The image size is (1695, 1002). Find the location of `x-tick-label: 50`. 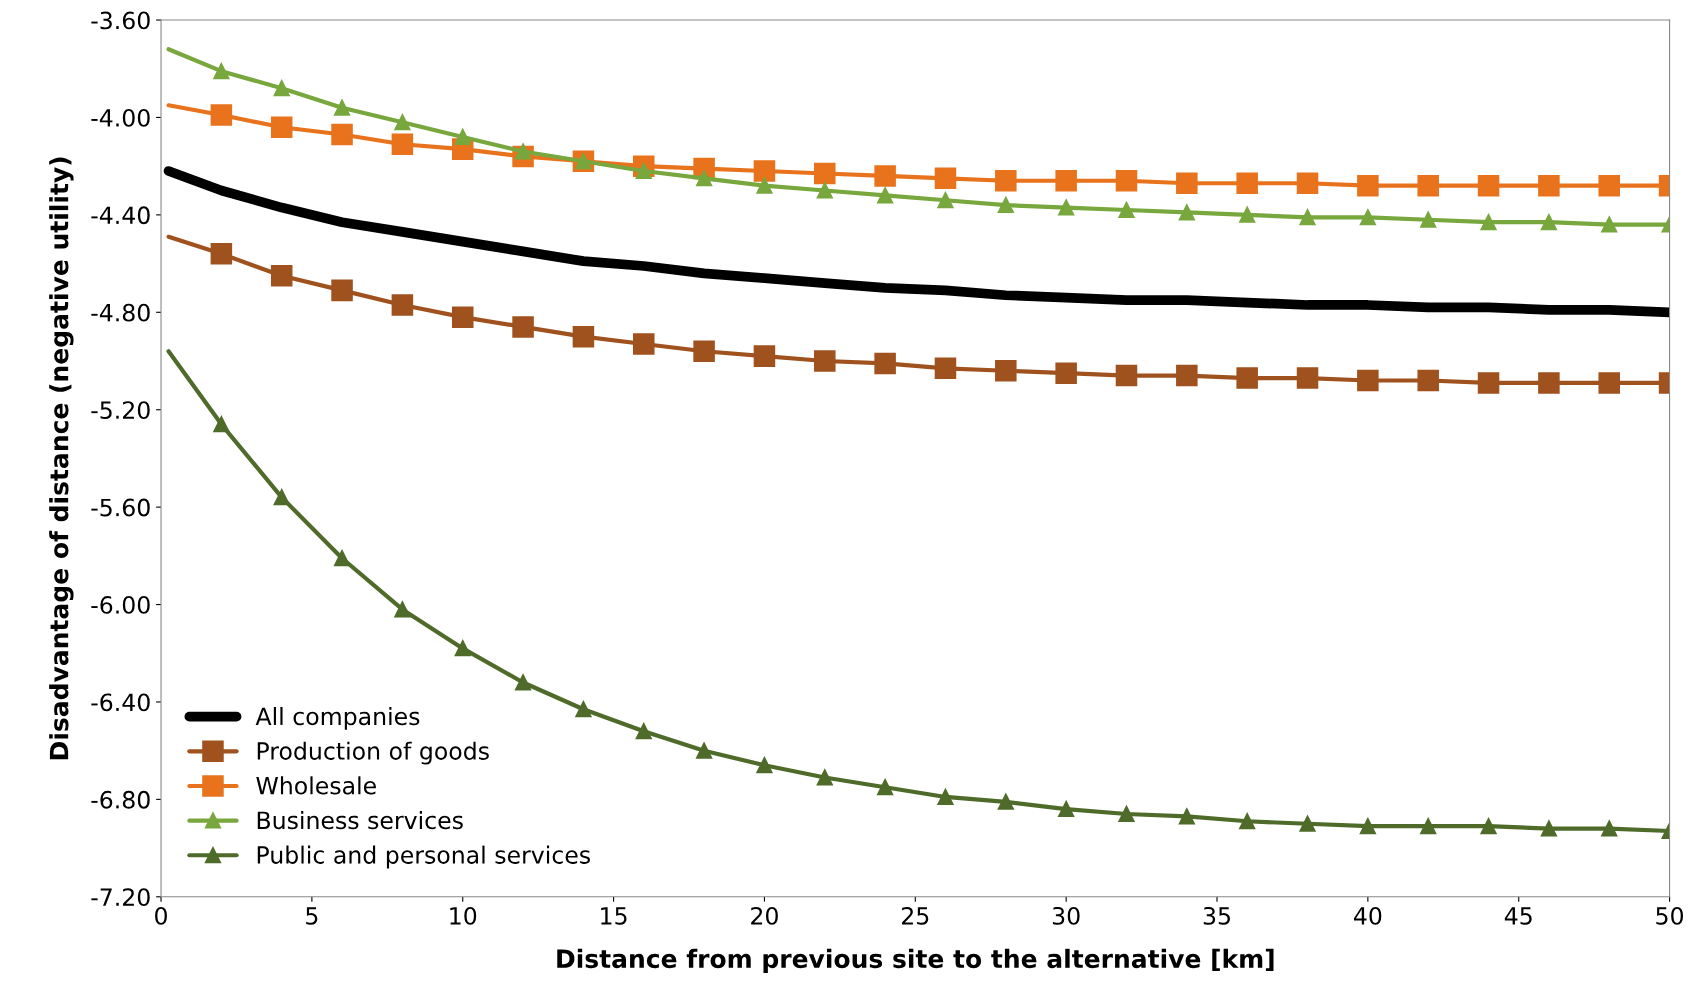

x-tick-label: 50 is located at coordinates (1670, 915).